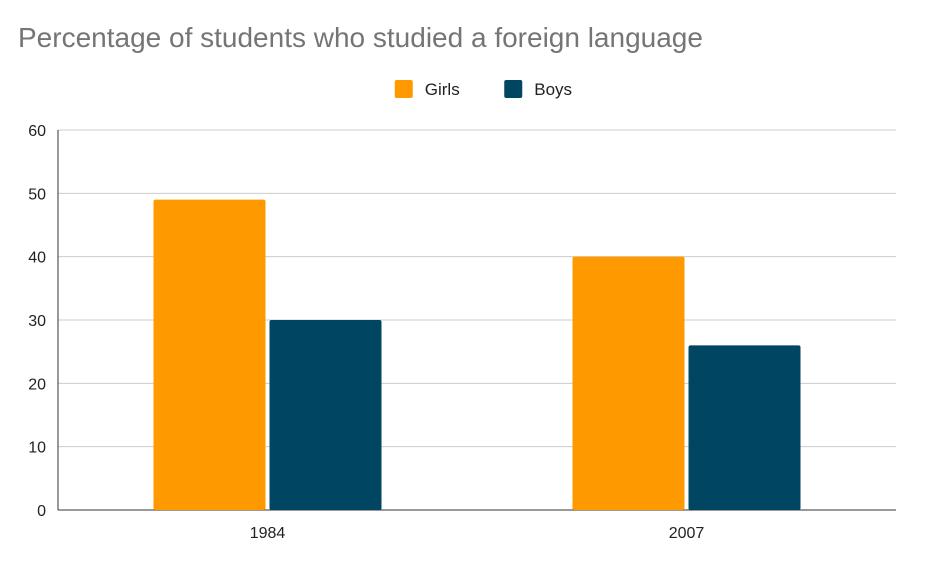  I want to click on legend-swatch-boys, so click(513, 89).